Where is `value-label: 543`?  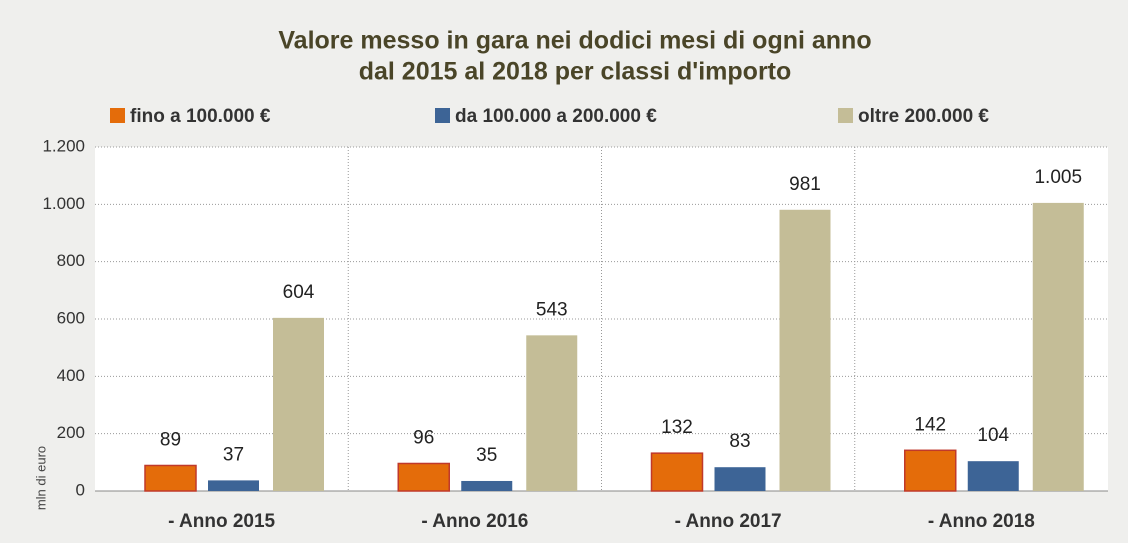 value-label: 543 is located at coordinates (552, 309).